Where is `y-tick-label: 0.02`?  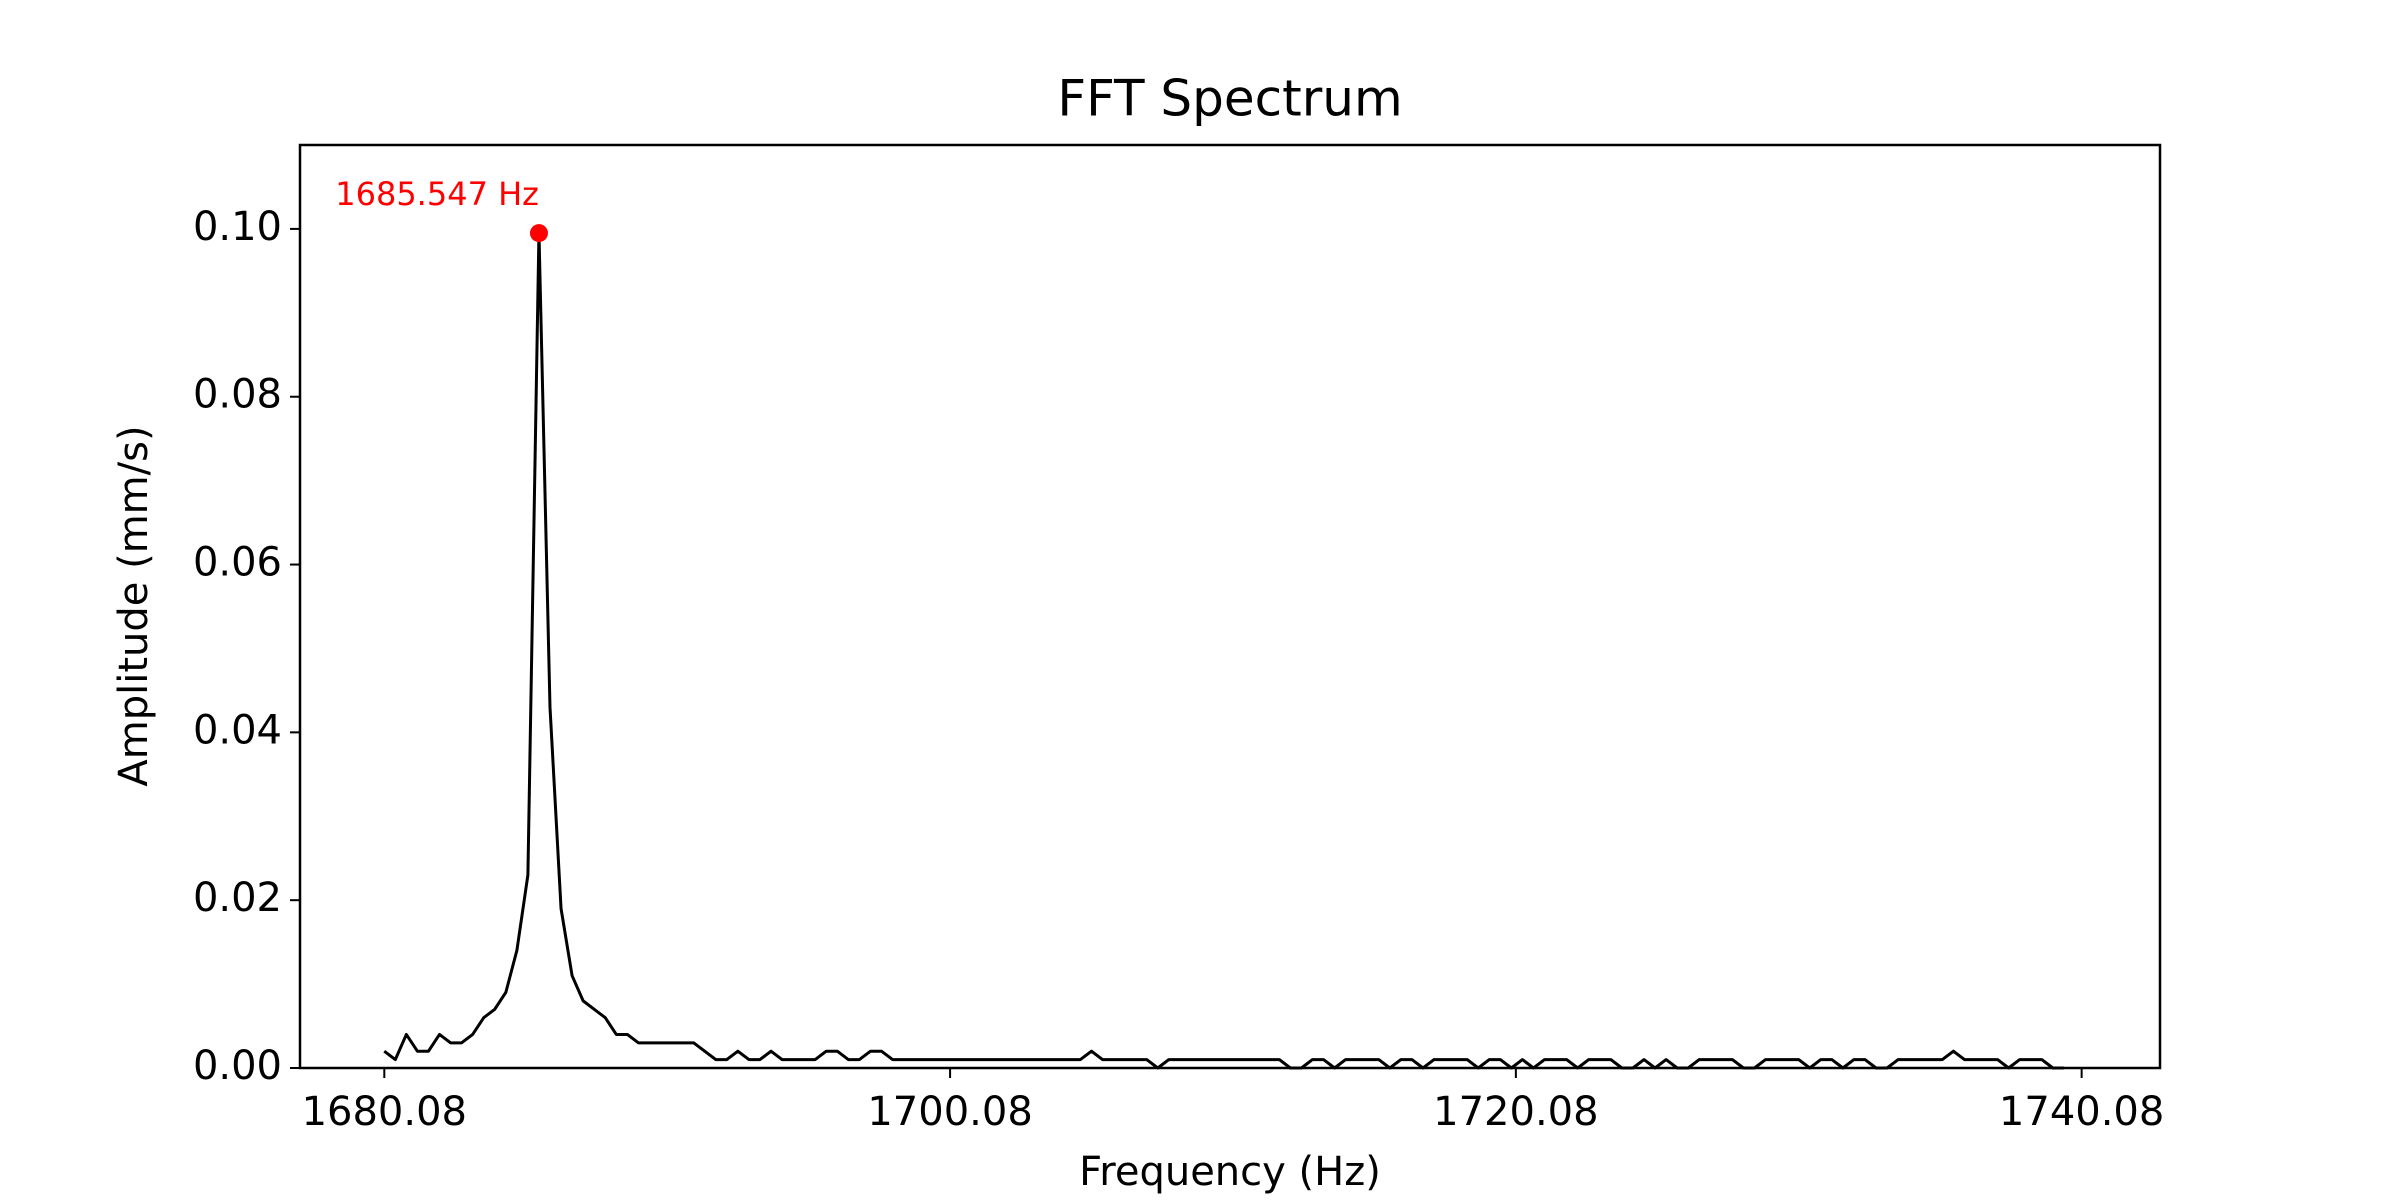
y-tick-label: 0.02 is located at coordinates (237, 898).